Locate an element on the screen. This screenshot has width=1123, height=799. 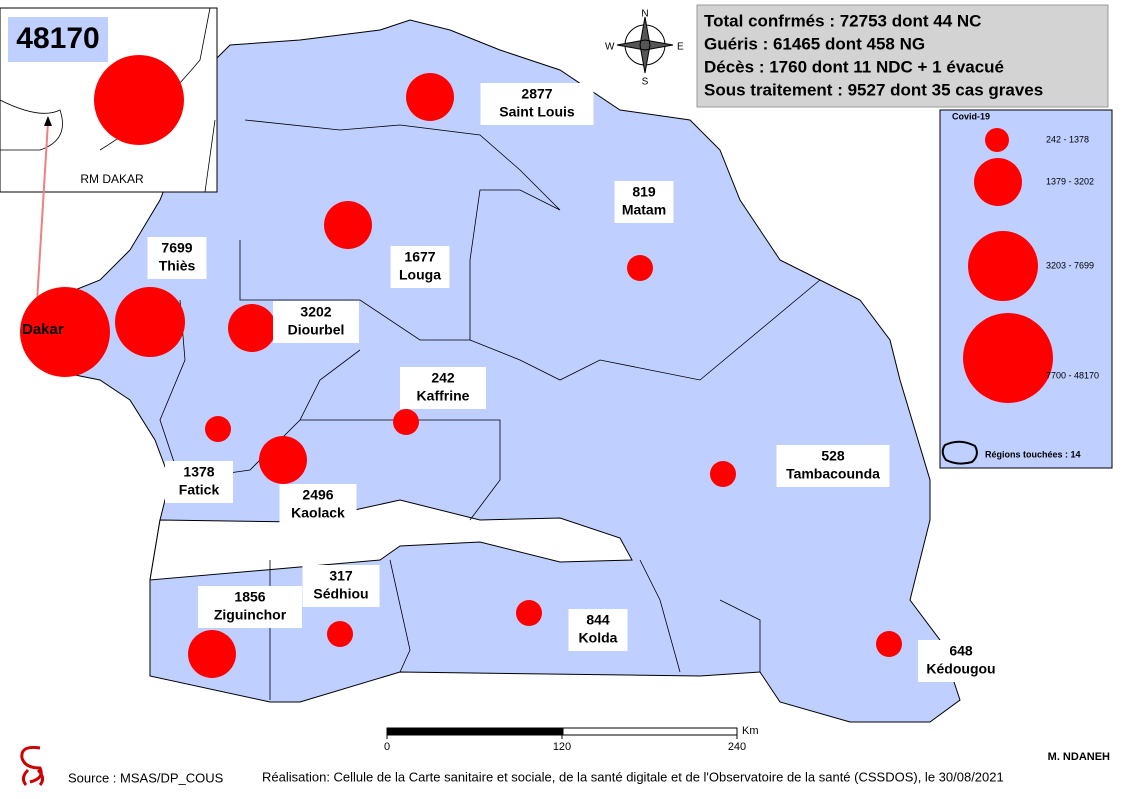
compass-w: W is located at coordinates (610, 47).